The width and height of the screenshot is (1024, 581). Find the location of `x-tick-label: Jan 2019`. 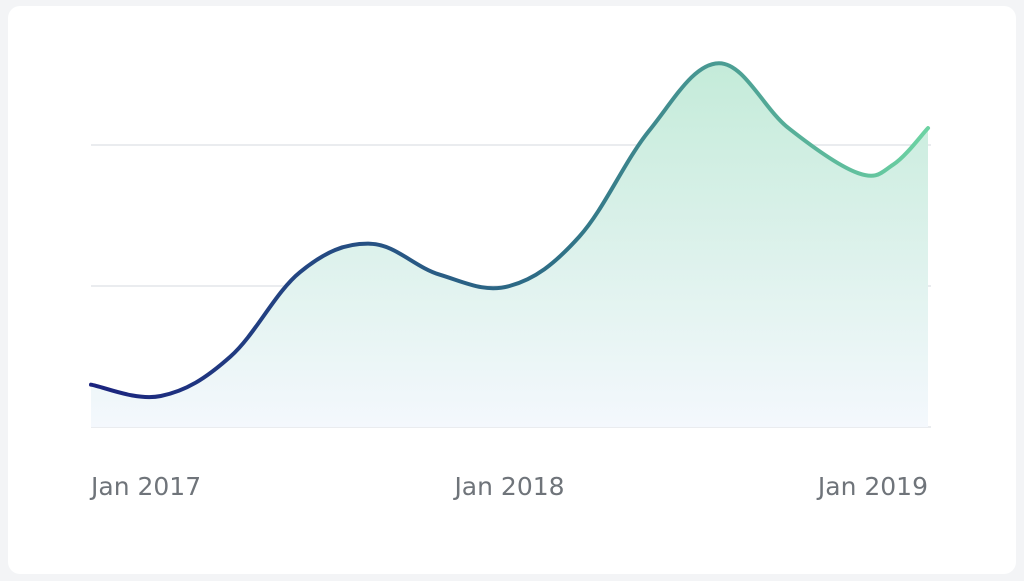

x-tick-label: Jan 2019 is located at coordinates (872, 486).